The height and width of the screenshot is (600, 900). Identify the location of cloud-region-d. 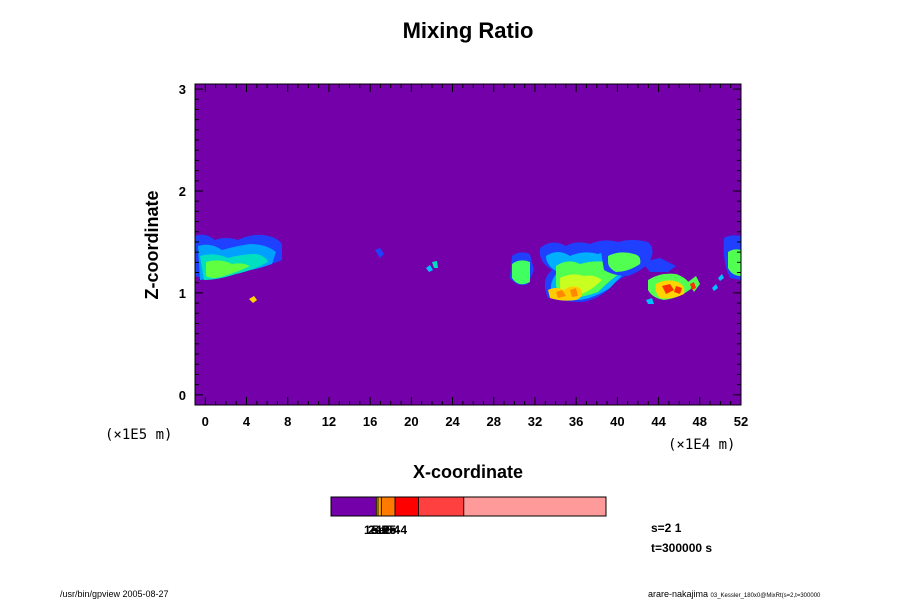
(521, 272).